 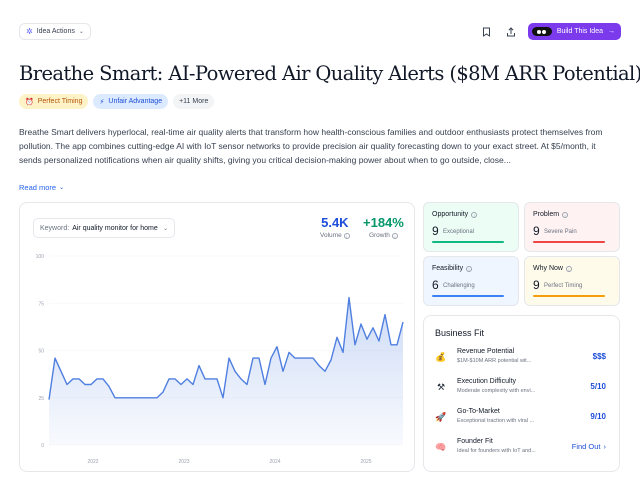 What do you see at coordinates (468, 242) in the screenshot?
I see `metric-bar` at bounding box center [468, 242].